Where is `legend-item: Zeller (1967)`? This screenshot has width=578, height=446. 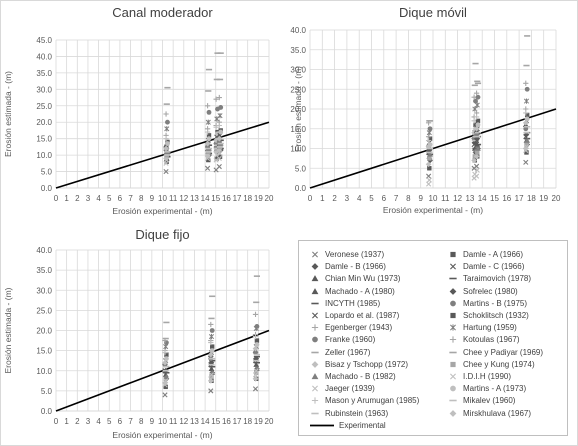 legend-item: Zeller (1967) is located at coordinates (339, 352).